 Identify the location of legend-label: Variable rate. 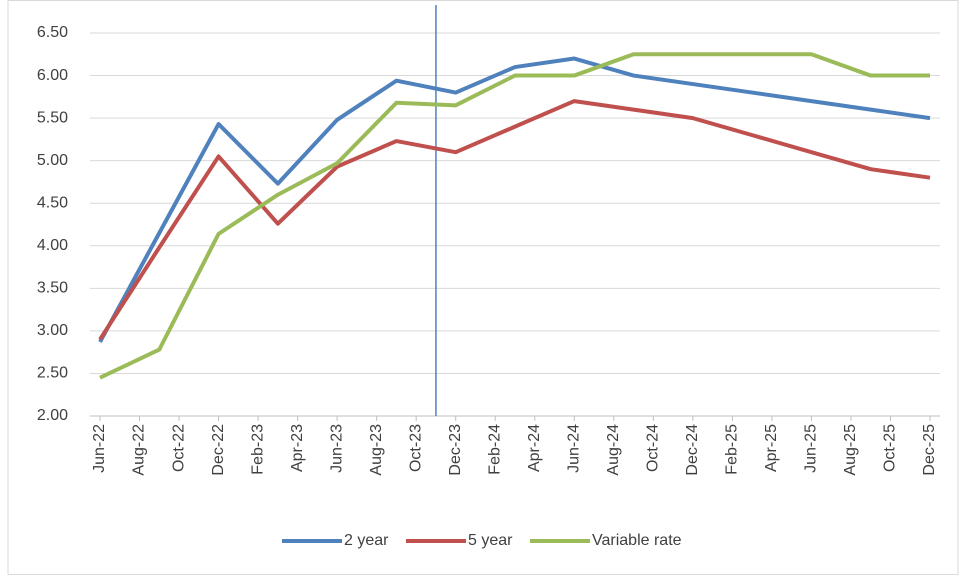
(637, 540).